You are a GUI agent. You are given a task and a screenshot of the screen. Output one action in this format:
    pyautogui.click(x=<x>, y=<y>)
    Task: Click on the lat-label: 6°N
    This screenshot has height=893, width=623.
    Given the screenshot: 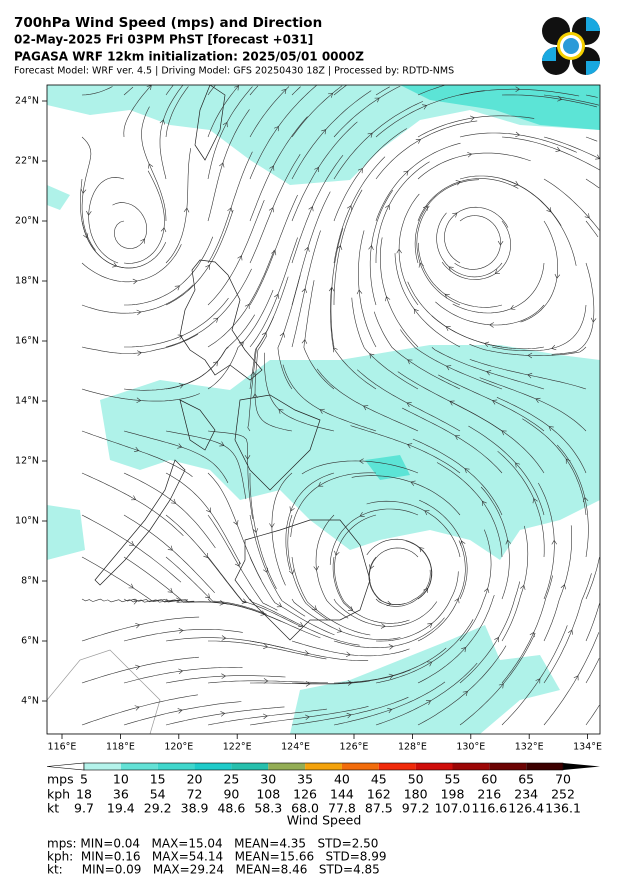 What is the action you would take?
    pyautogui.click(x=30, y=641)
    